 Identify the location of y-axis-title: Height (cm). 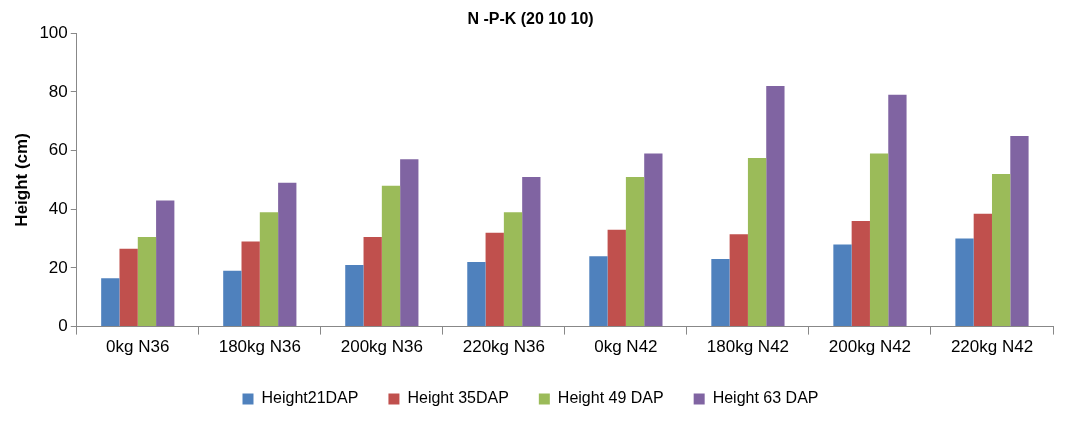
(21, 180).